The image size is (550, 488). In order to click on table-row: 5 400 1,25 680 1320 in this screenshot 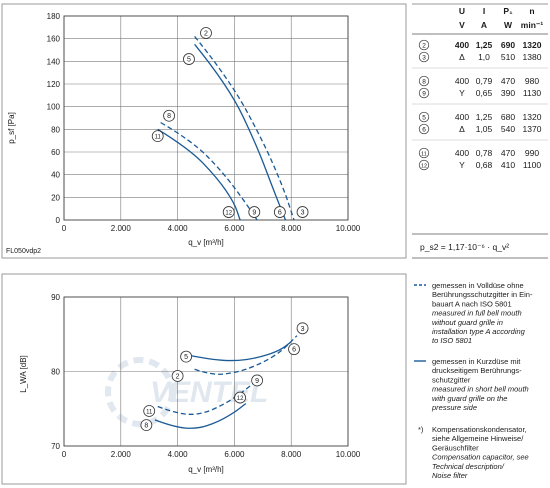, I will do `click(480, 117)`.